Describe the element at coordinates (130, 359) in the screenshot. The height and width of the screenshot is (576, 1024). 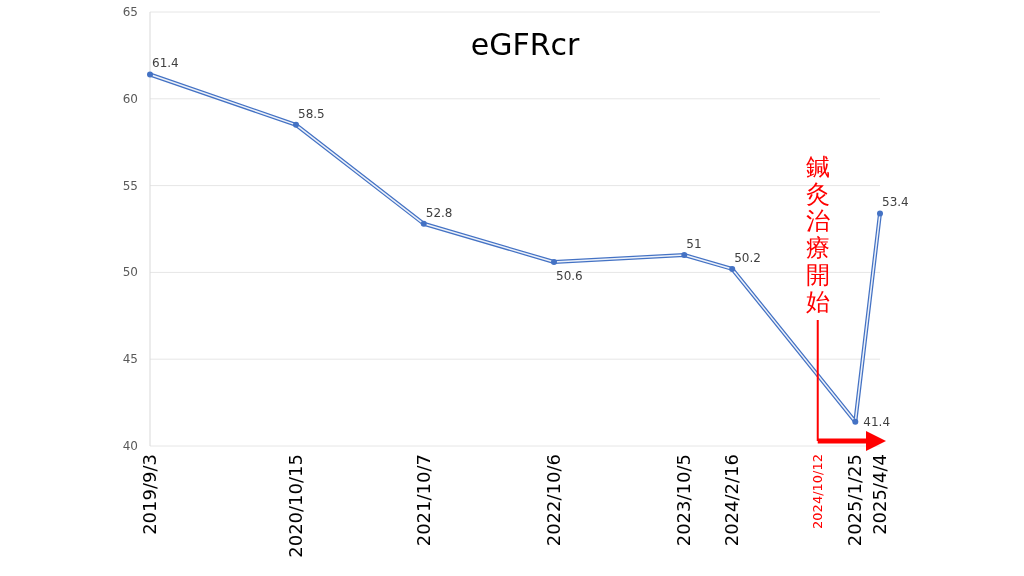
I see `y-tick-label: 45` at that location.